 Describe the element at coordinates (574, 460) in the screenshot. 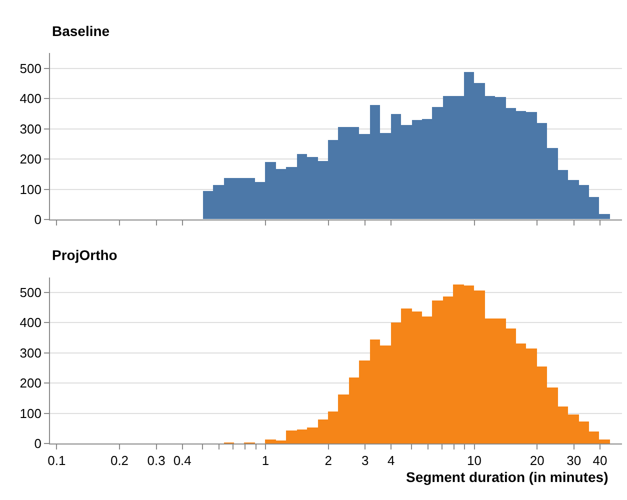

I see `x-tick-label: 30` at that location.